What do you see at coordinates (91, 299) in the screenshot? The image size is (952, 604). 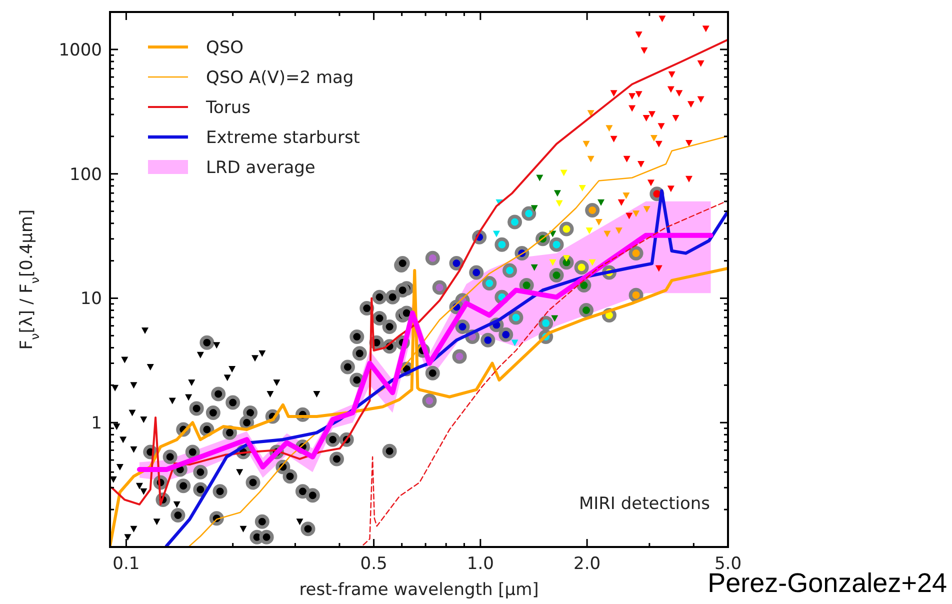 I see `y-tick-label: 10` at bounding box center [91, 299].